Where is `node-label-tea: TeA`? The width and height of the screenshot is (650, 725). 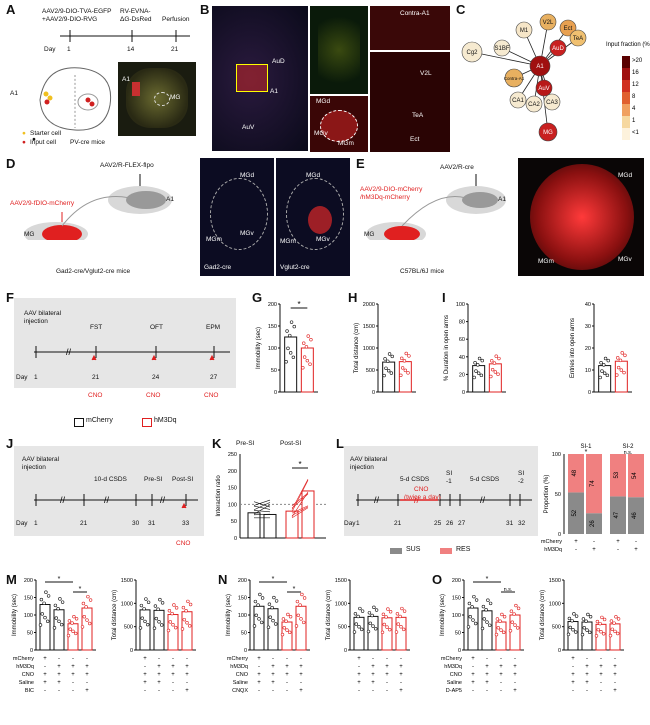
node-label-tea: TeA is located at coordinates (578, 39).